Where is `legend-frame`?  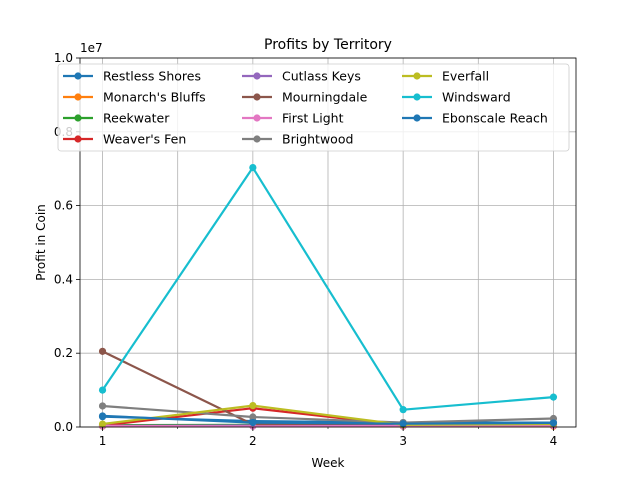 legend-frame is located at coordinates (313, 107).